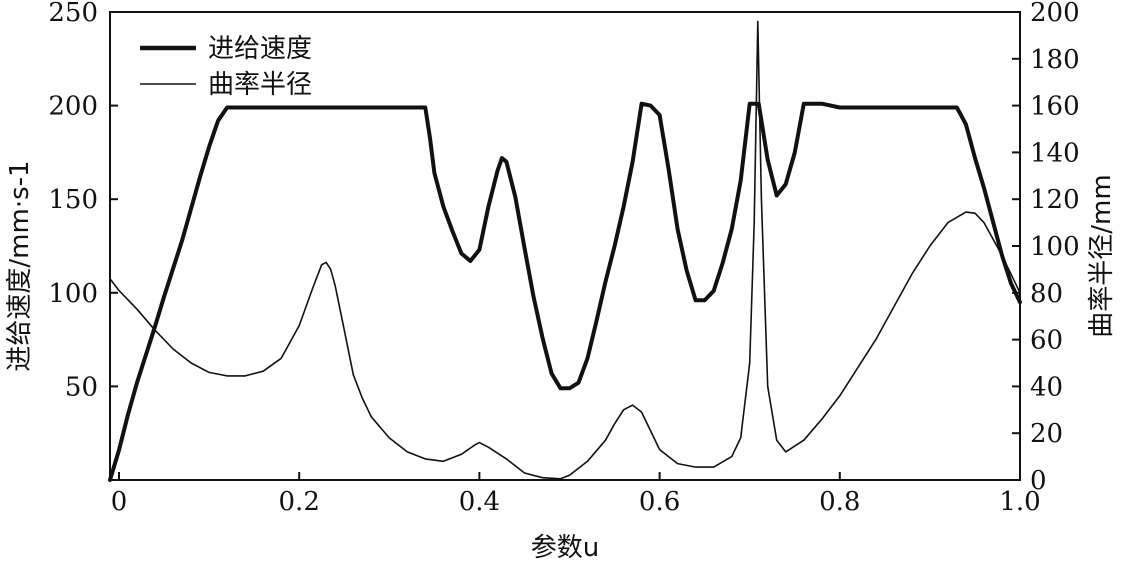 The width and height of the screenshot is (1128, 561). I want to click on right-y-axis-title: 曲率半径/mm, so click(1102, 255).